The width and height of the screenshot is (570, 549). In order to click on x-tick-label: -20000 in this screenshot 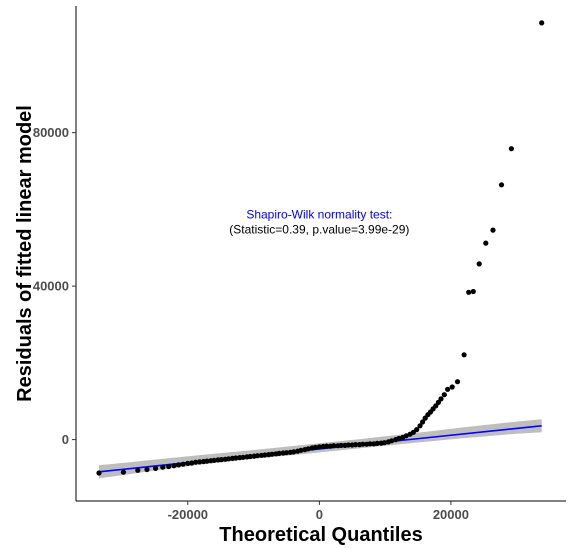, I will do `click(188, 514)`.